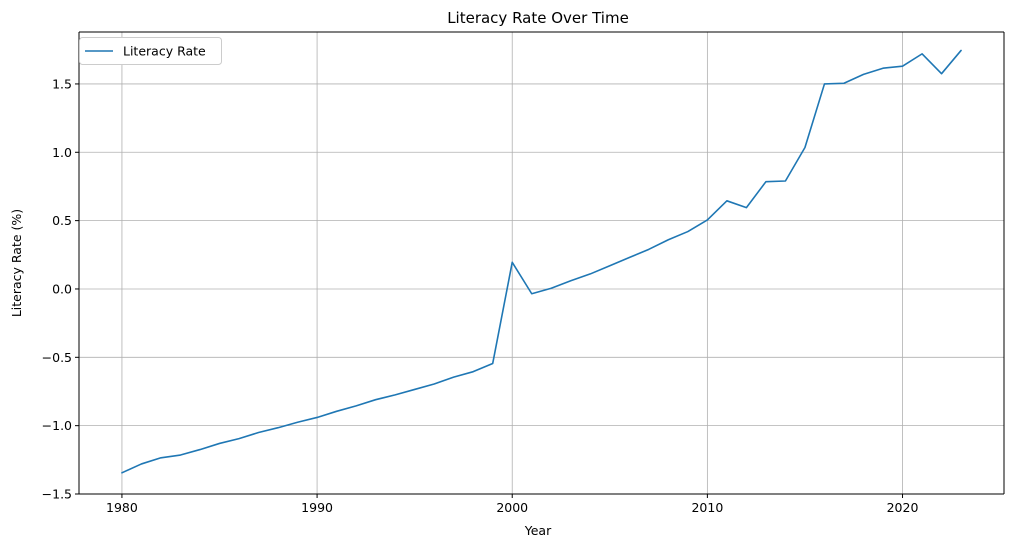 Image resolution: width=1012 pixels, height=547 pixels. I want to click on y-tick-label: −0.5, so click(57, 357).